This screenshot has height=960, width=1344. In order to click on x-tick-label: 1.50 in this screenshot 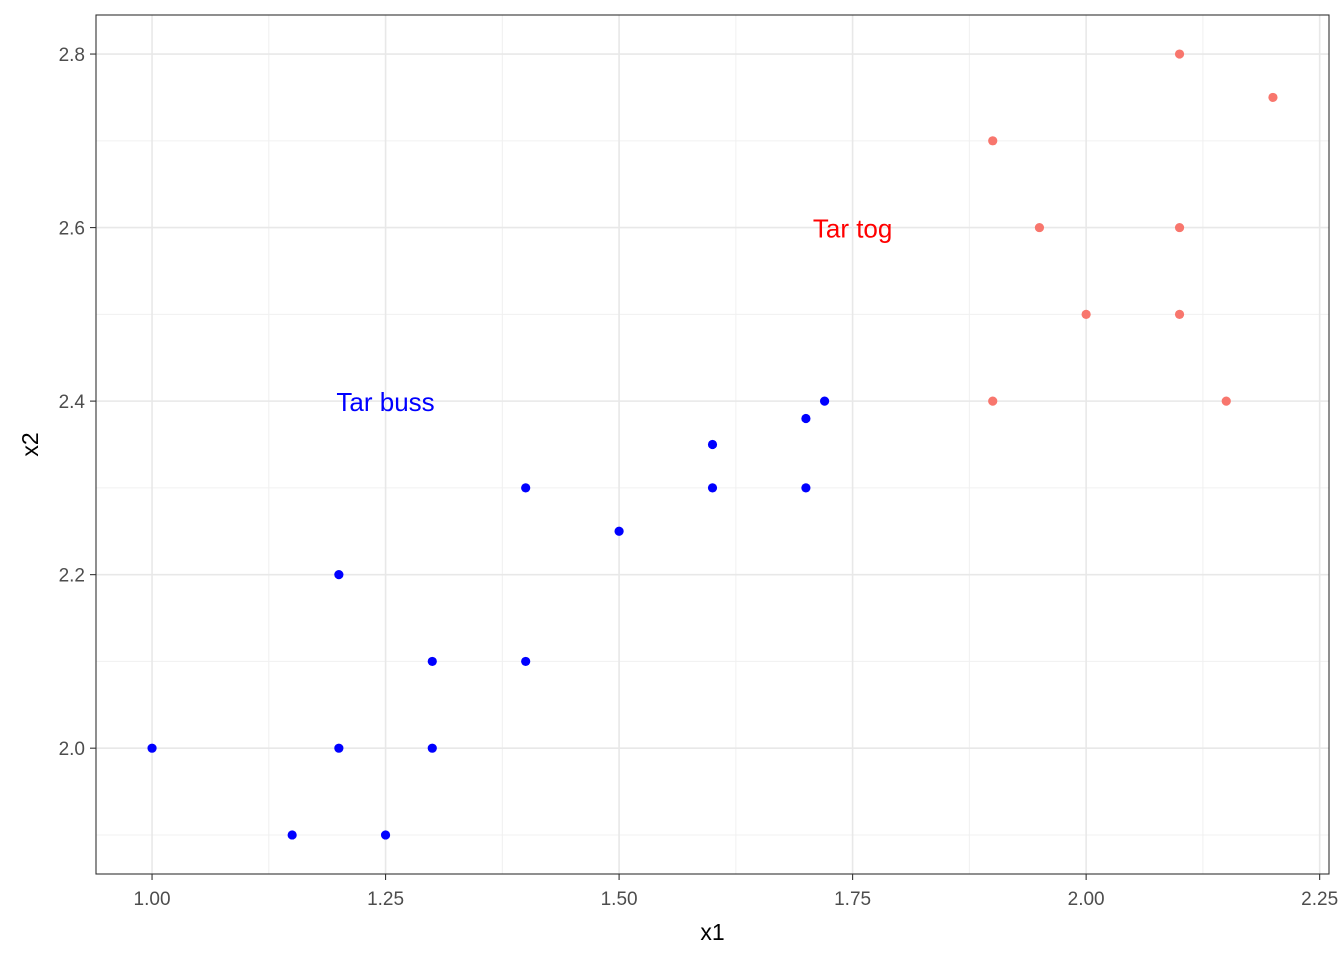, I will do `click(619, 899)`.